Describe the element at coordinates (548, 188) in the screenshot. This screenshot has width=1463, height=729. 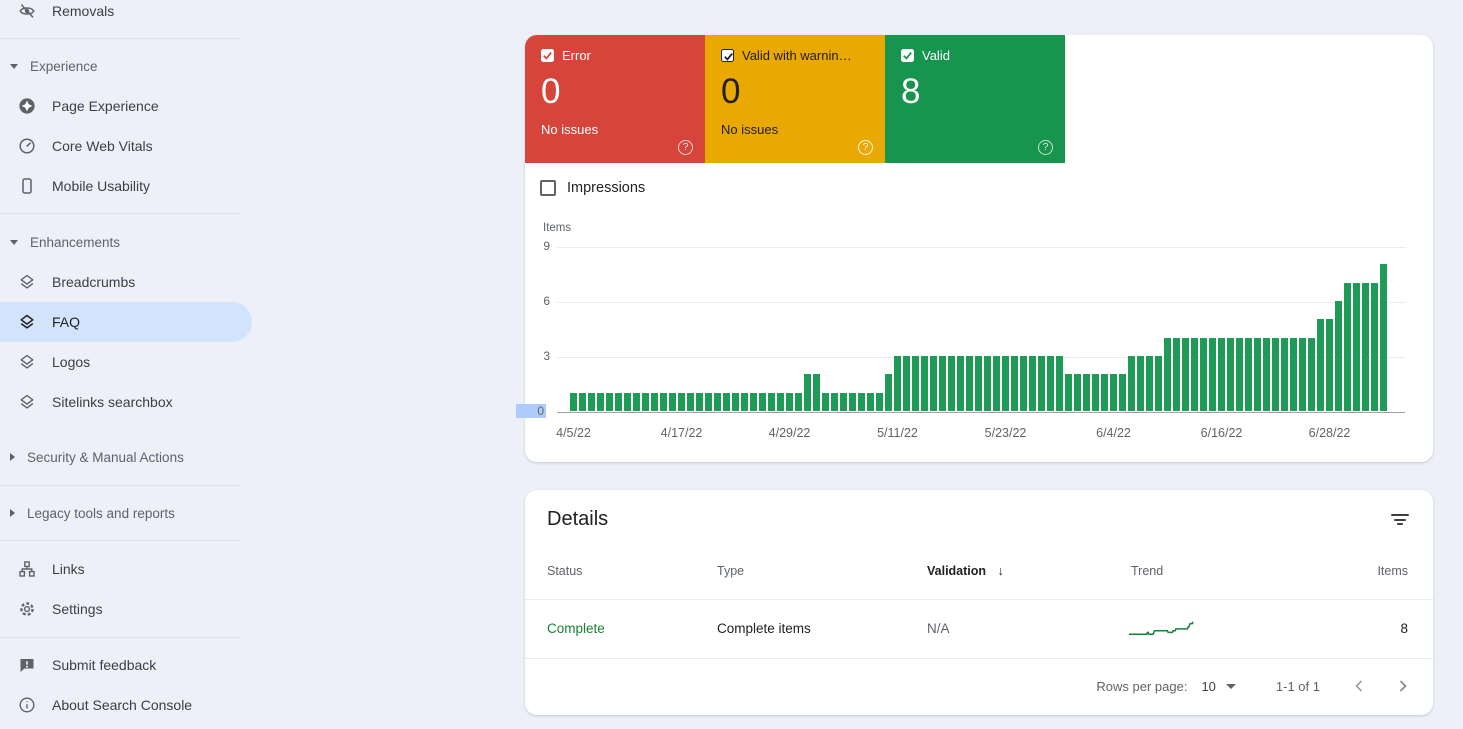
I see `unchecked-checkbox-icon` at that location.